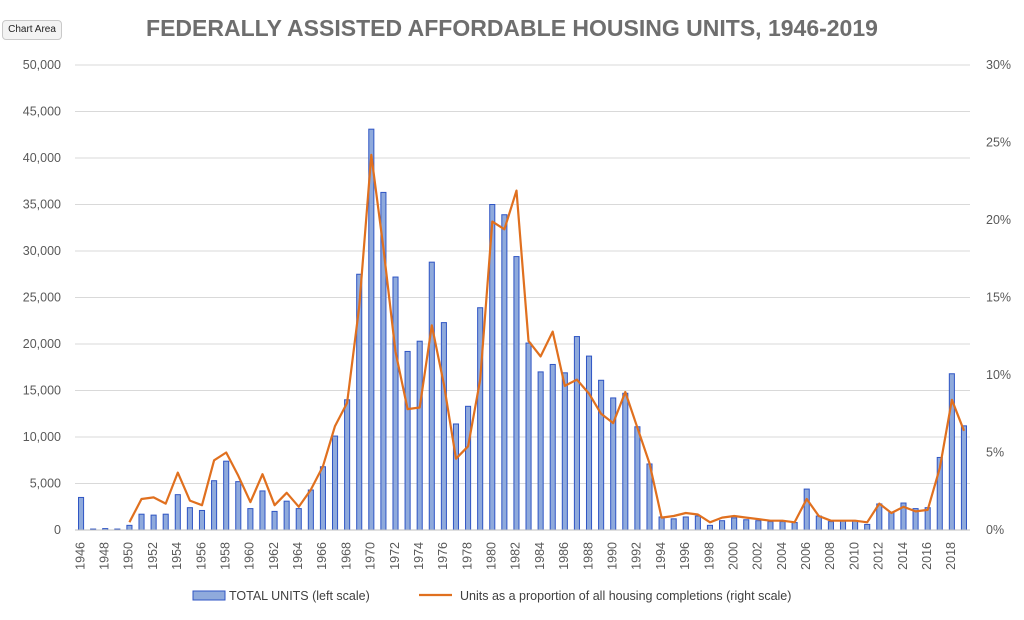  What do you see at coordinates (782, 556) in the screenshot?
I see `x-tick-label: 2004` at bounding box center [782, 556].